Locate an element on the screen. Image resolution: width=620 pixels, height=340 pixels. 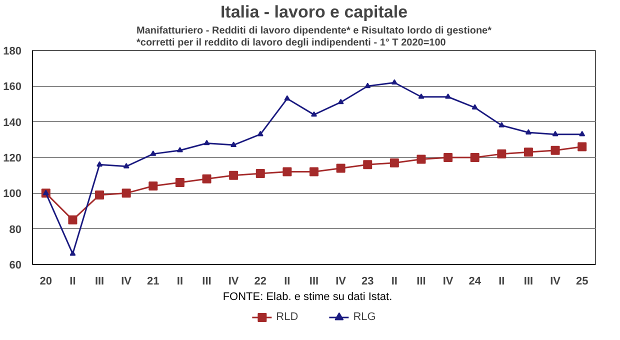
y-tick-label: 60 is located at coordinates (15, 266).